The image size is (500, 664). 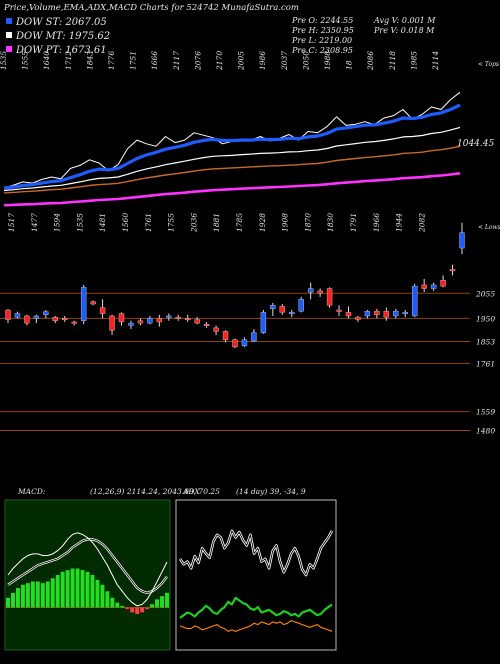 I want to click on bottom-tick-label: 1966, so click(x=376, y=222).